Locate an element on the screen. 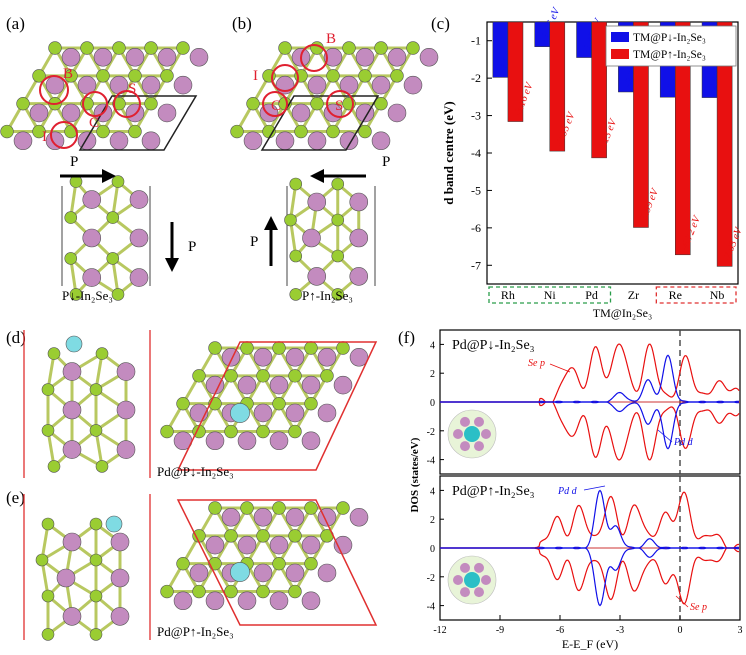 The image size is (746, 655). panel-e-top-view is located at coordinates (269, 562).